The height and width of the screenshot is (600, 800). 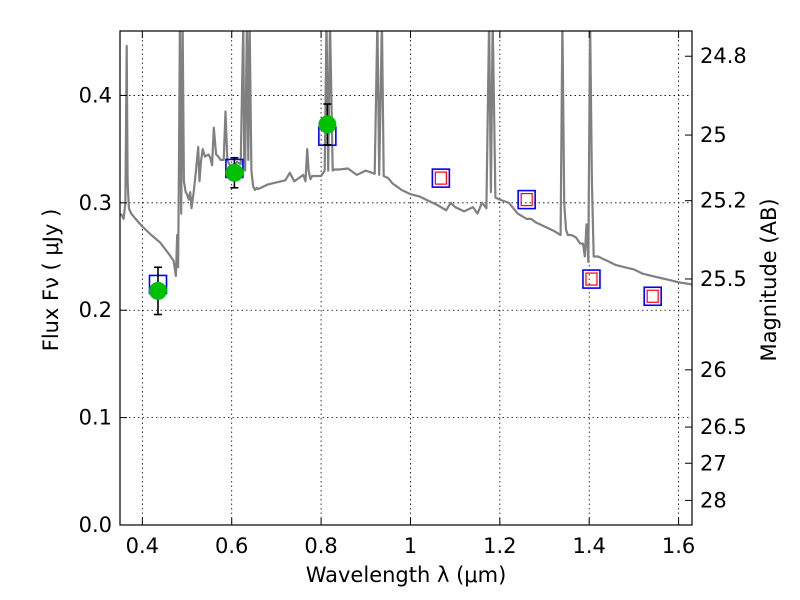 I want to click on x-tick-label: 1.2, so click(x=499, y=546).